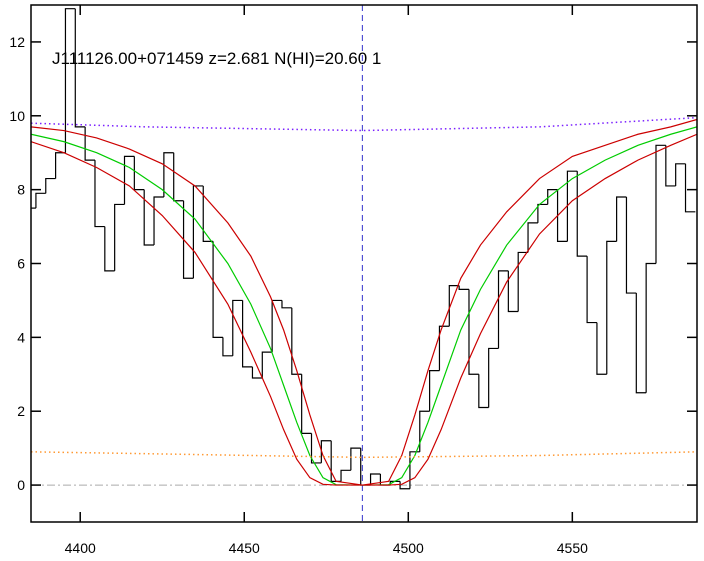  Describe the element at coordinates (21, 485) in the screenshot. I see `y-tick-label: 0` at that location.